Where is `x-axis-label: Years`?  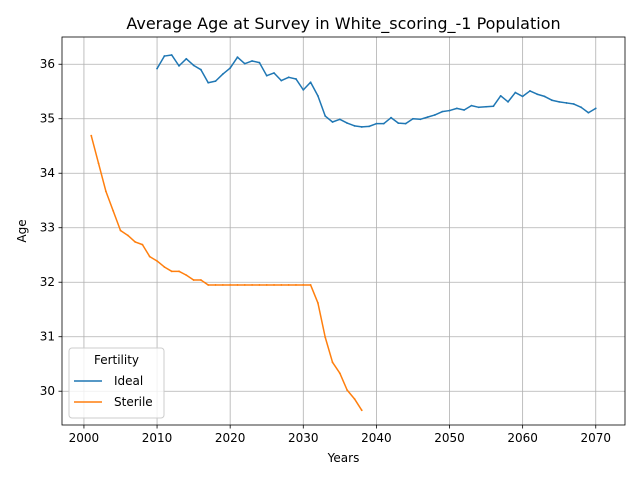
x-axis-label: Years is located at coordinates (343, 458).